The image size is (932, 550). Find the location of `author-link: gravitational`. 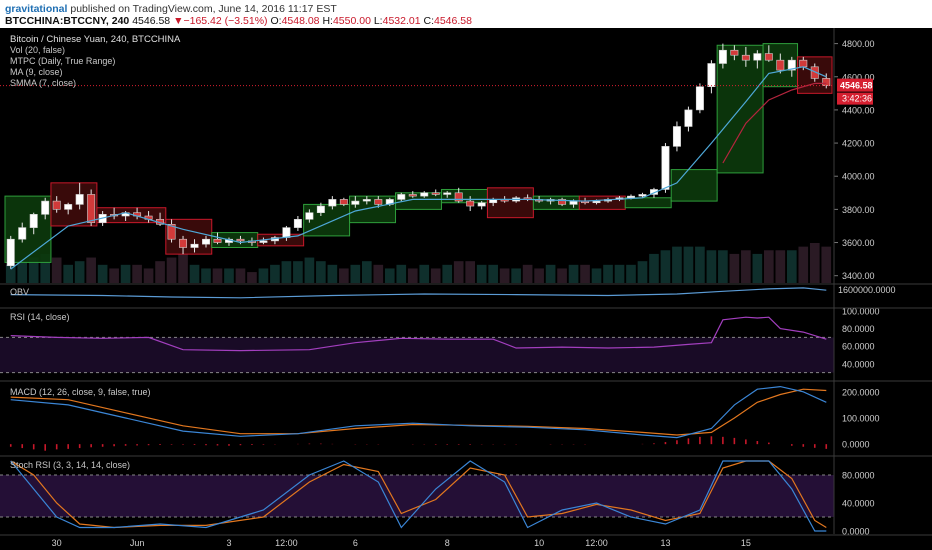

author-link: gravitational is located at coordinates (36, 9).